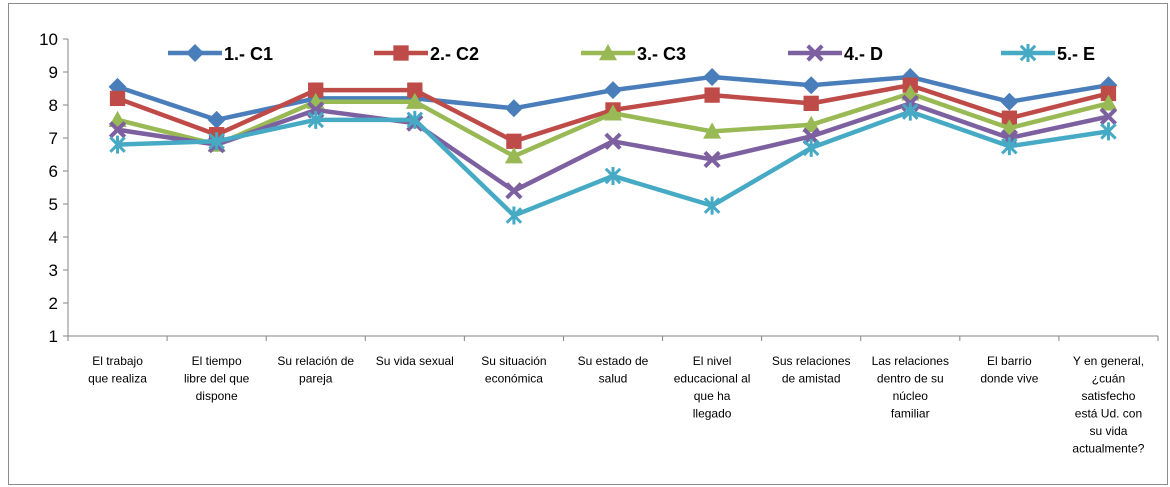 The height and width of the screenshot is (487, 1170). Describe the element at coordinates (217, 378) in the screenshot. I see `x-tick-label: El tiempo libre del que dispone` at that location.